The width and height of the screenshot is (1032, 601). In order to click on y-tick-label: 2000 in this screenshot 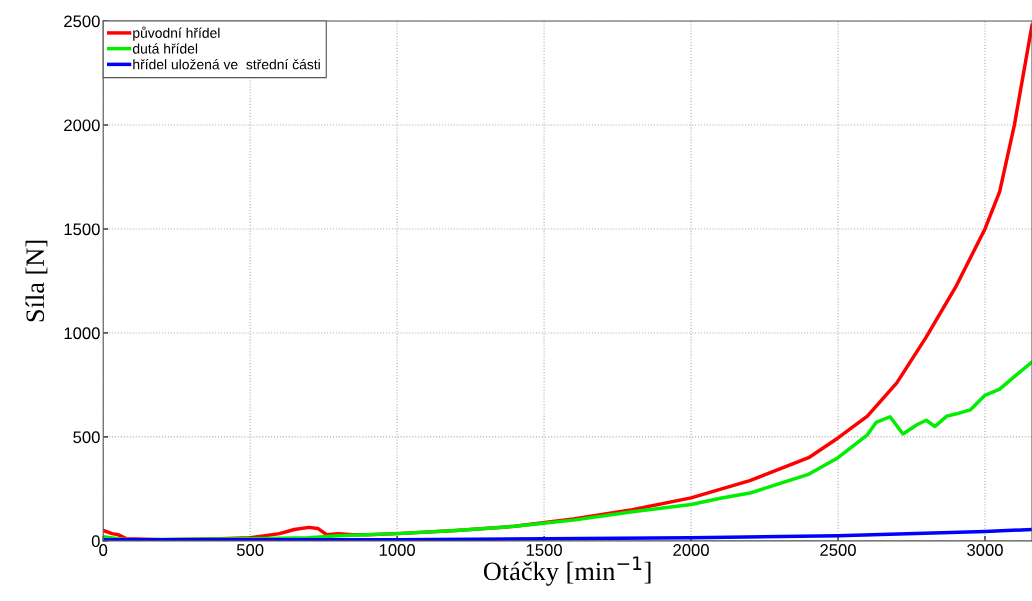, I will do `click(82, 125)`.